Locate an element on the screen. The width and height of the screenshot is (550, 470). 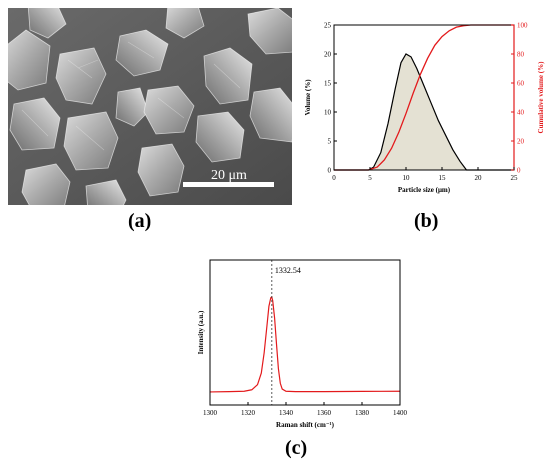
x-tick-label: 1320 is located at coordinates (248, 413).